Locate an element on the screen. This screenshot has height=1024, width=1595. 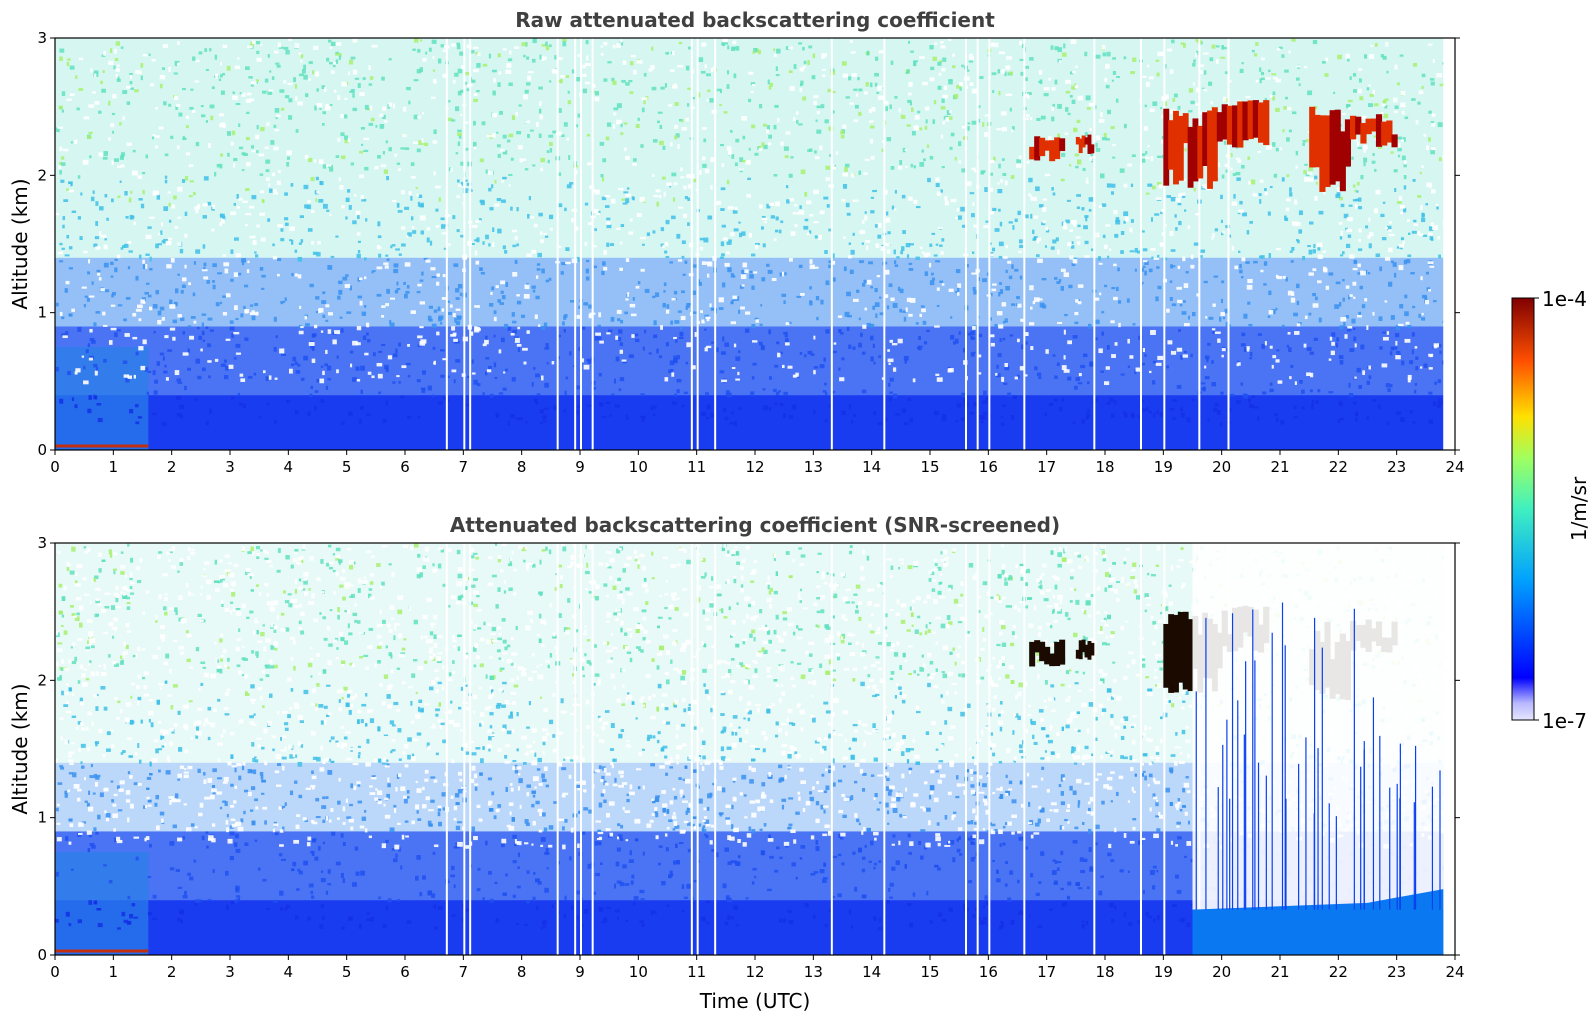
x-tick-label: 19 is located at coordinates (1163, 467).